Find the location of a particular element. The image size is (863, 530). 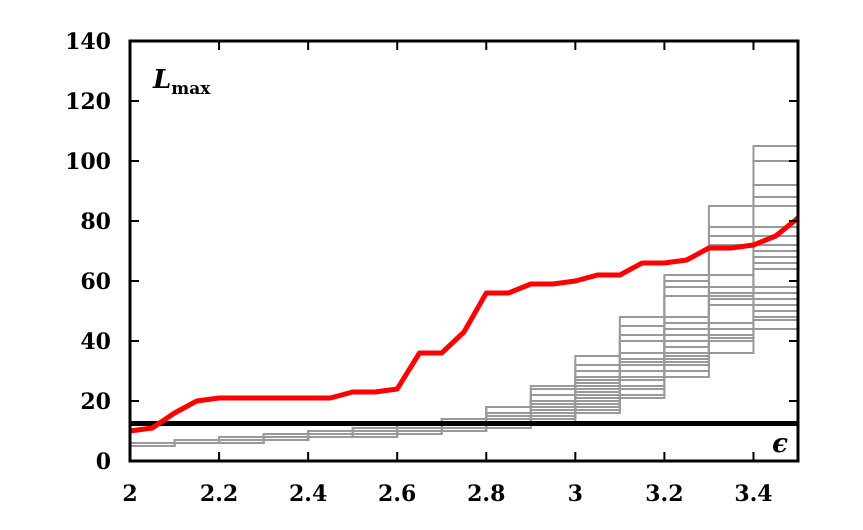

y-axis-label-main: L is located at coordinates (161, 80).